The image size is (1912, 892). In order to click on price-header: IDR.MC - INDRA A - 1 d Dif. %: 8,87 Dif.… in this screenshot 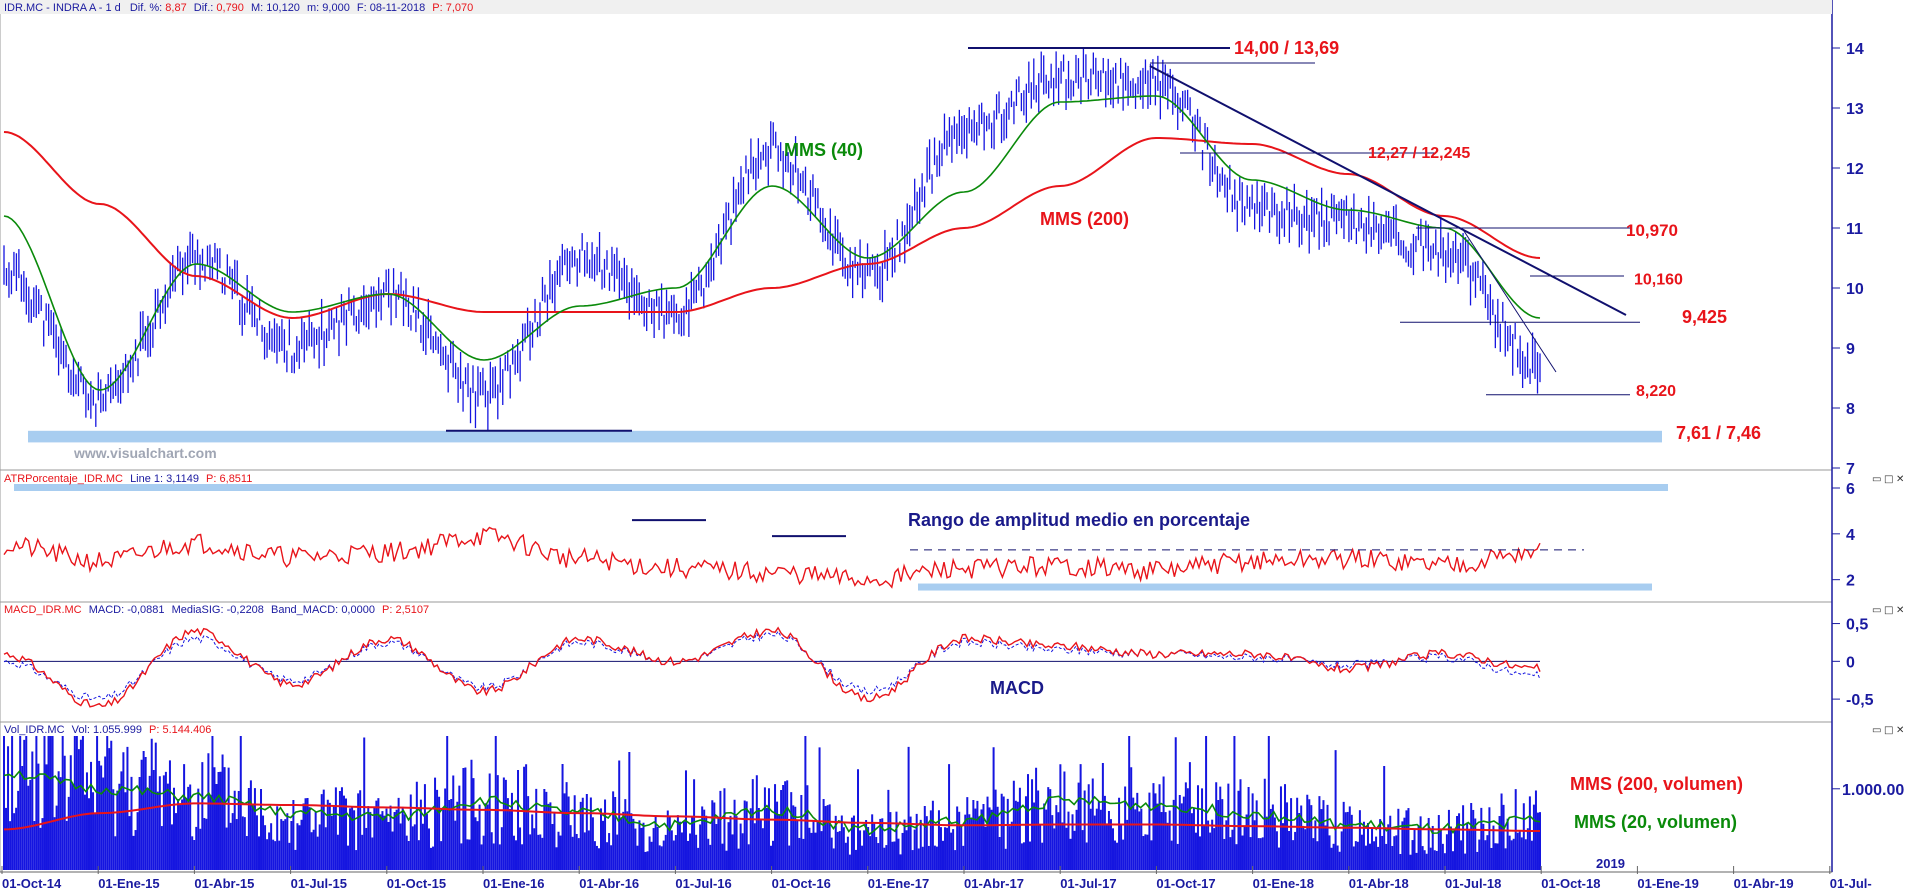, I will do `click(238, 8)`.